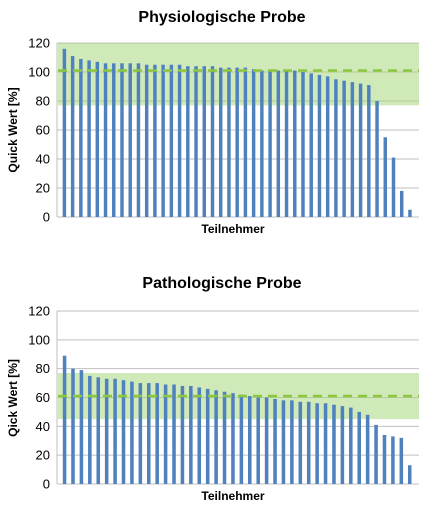 Image resolution: width=427 pixels, height=507 pixels. I want to click on y-axis-label: Qick Wert [%], so click(13, 398).